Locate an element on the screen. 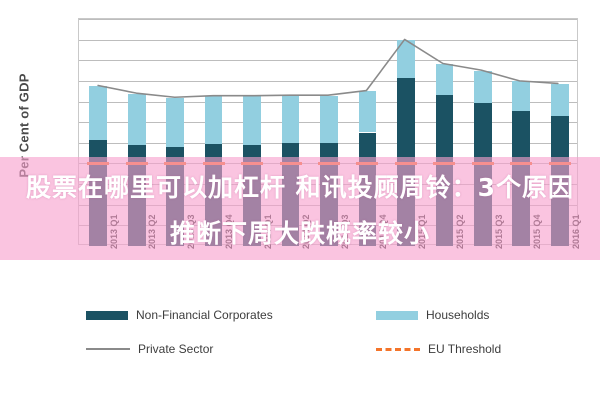 The width and height of the screenshot is (600, 400). legend-item-corp: Non-Financial Corporates is located at coordinates (179, 315).